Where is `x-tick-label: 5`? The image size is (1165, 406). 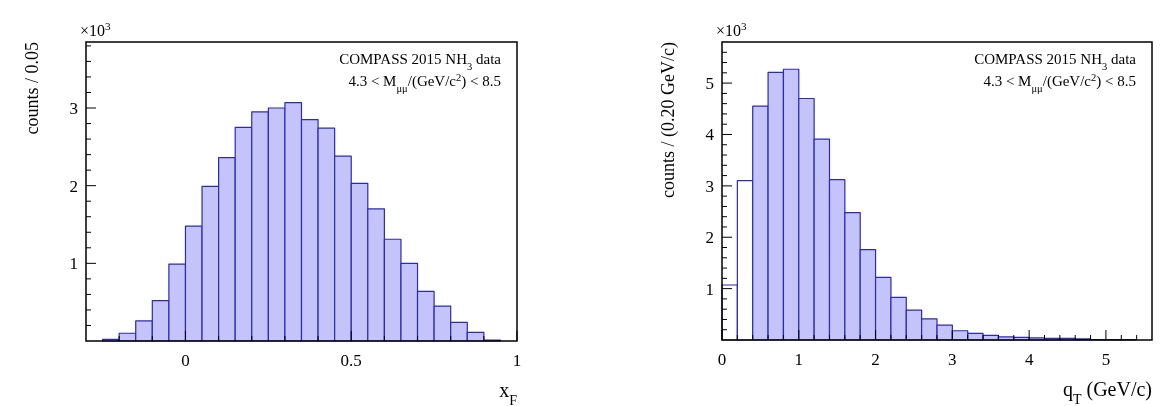 x-tick-label: 5 is located at coordinates (1106, 359).